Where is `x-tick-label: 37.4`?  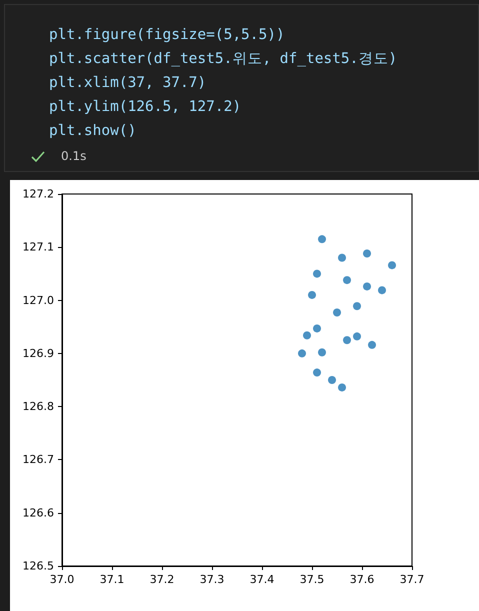 x-tick-label: 37.4 is located at coordinates (262, 579).